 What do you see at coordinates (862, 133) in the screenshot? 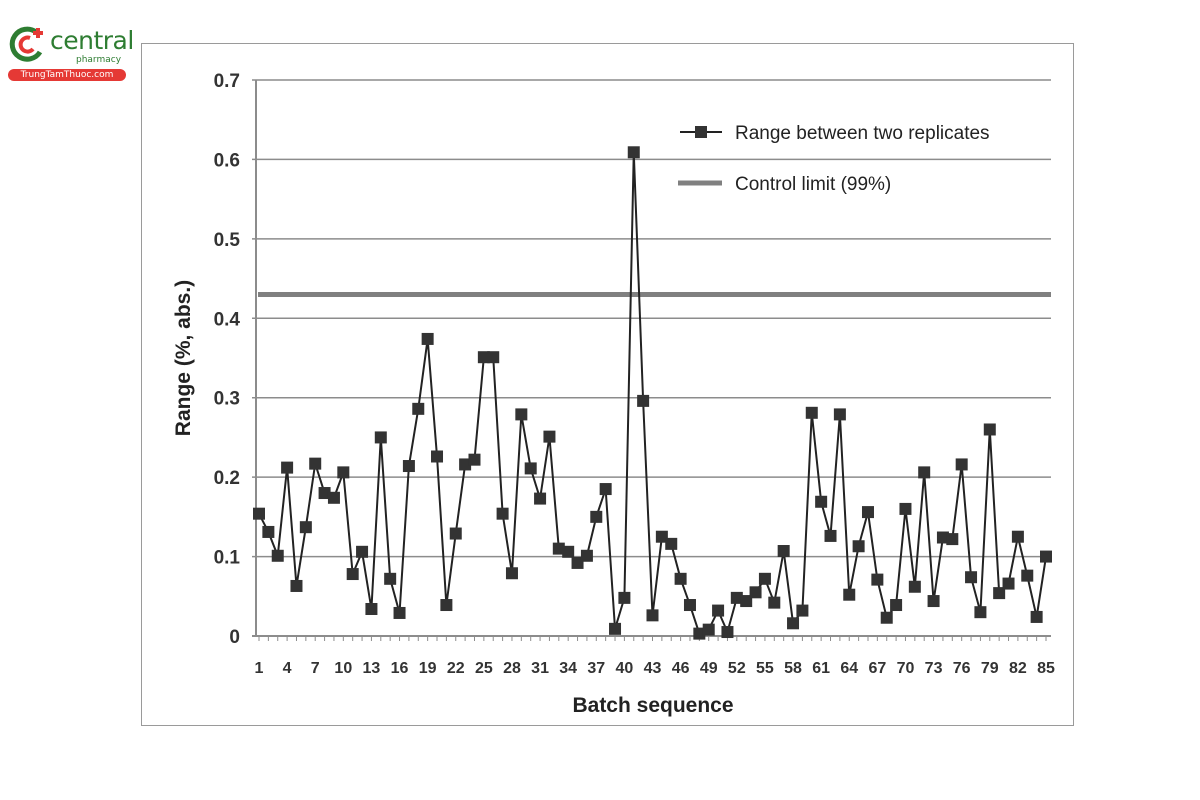
I see `legend-label-range: Range between two replicates` at bounding box center [862, 133].